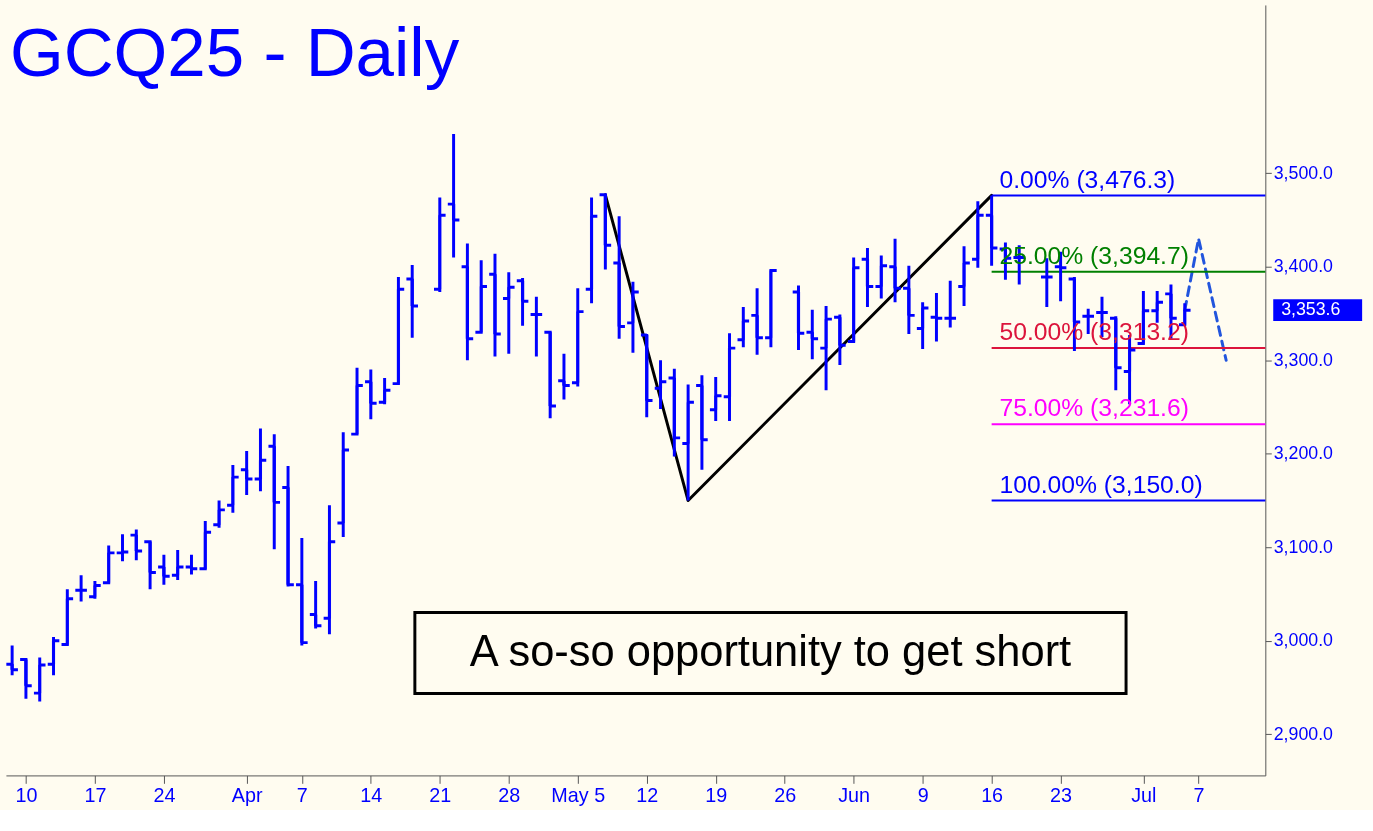  What do you see at coordinates (1311, 309) in the screenshot?
I see `text: 3,353.6` at bounding box center [1311, 309].